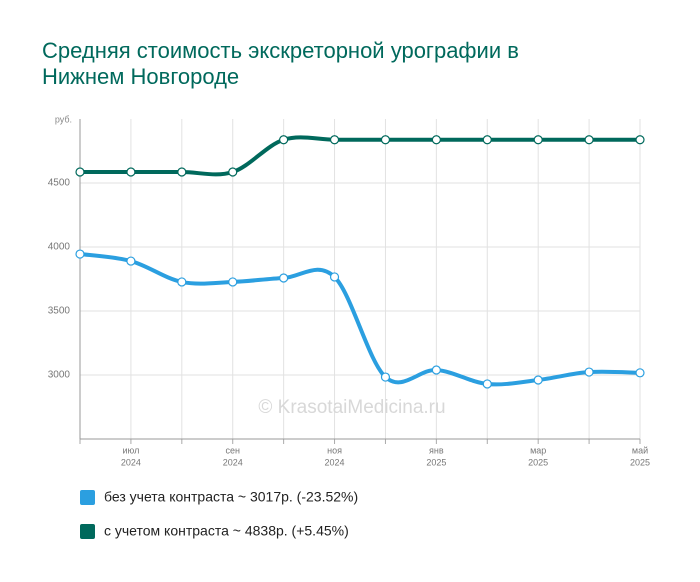 The height and width of the screenshot is (582, 700). What do you see at coordinates (59, 247) in the screenshot?
I see `y-tick-label: 4000` at bounding box center [59, 247].